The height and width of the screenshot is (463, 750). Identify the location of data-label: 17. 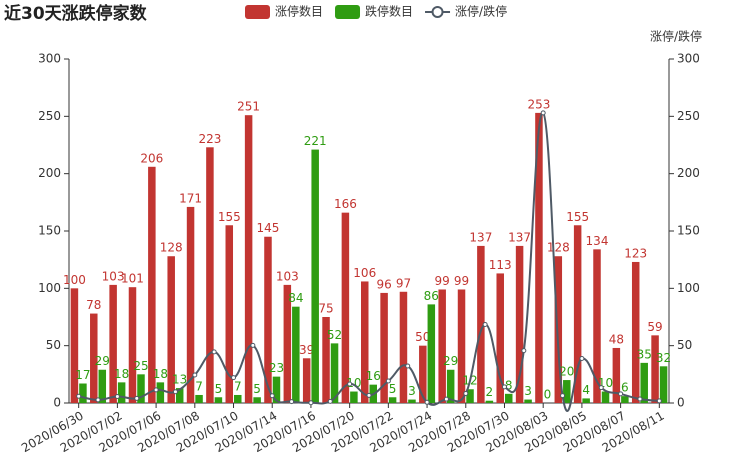
(82, 375).